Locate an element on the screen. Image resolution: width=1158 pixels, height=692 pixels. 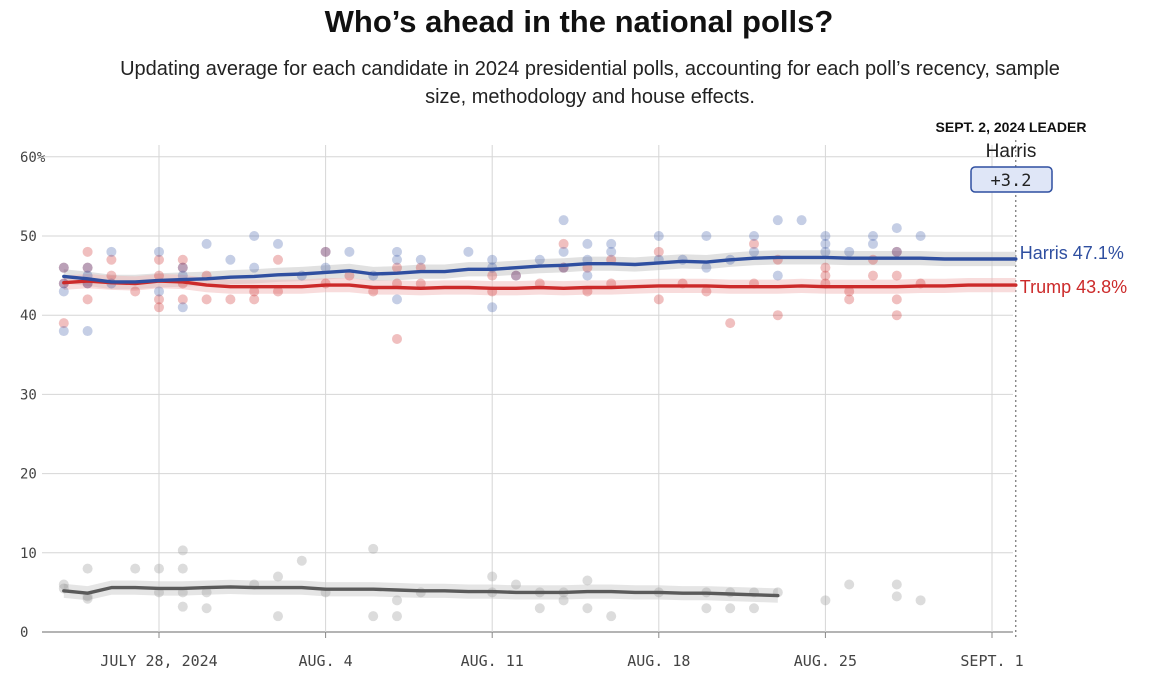
y-tick-label: 0 is located at coordinates (24, 633).